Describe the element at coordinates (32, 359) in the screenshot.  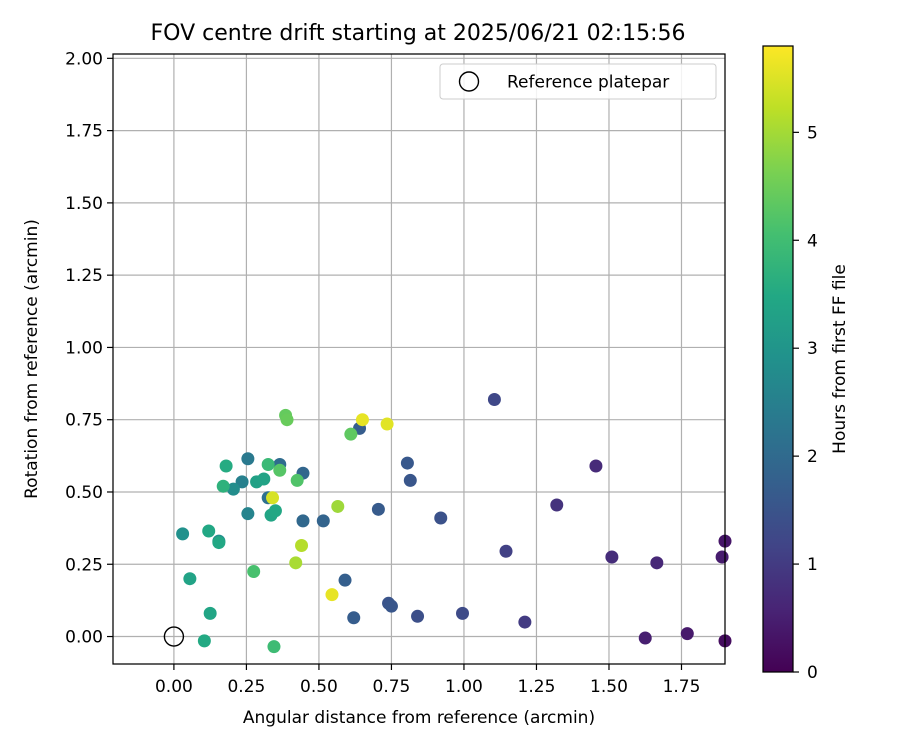
I see `y-axis-label: Rotation from reference (arcmin)` at that location.